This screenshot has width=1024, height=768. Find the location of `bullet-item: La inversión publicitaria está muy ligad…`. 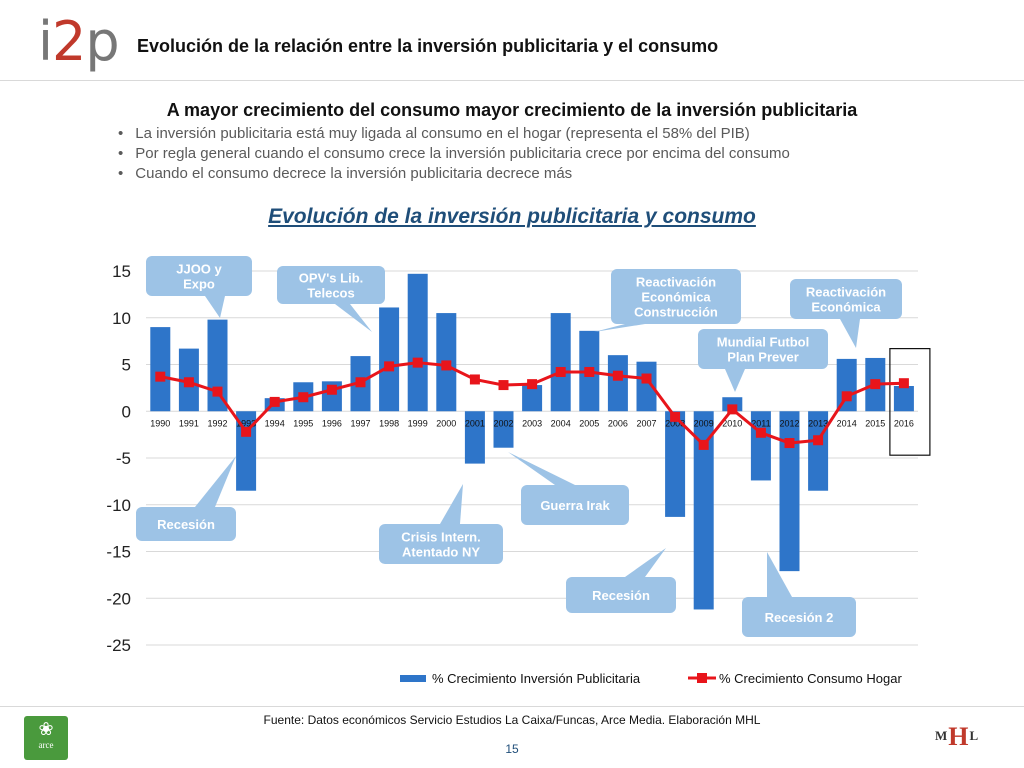

bullet-item: La inversión publicitaria está muy ligad… is located at coordinates (454, 134).